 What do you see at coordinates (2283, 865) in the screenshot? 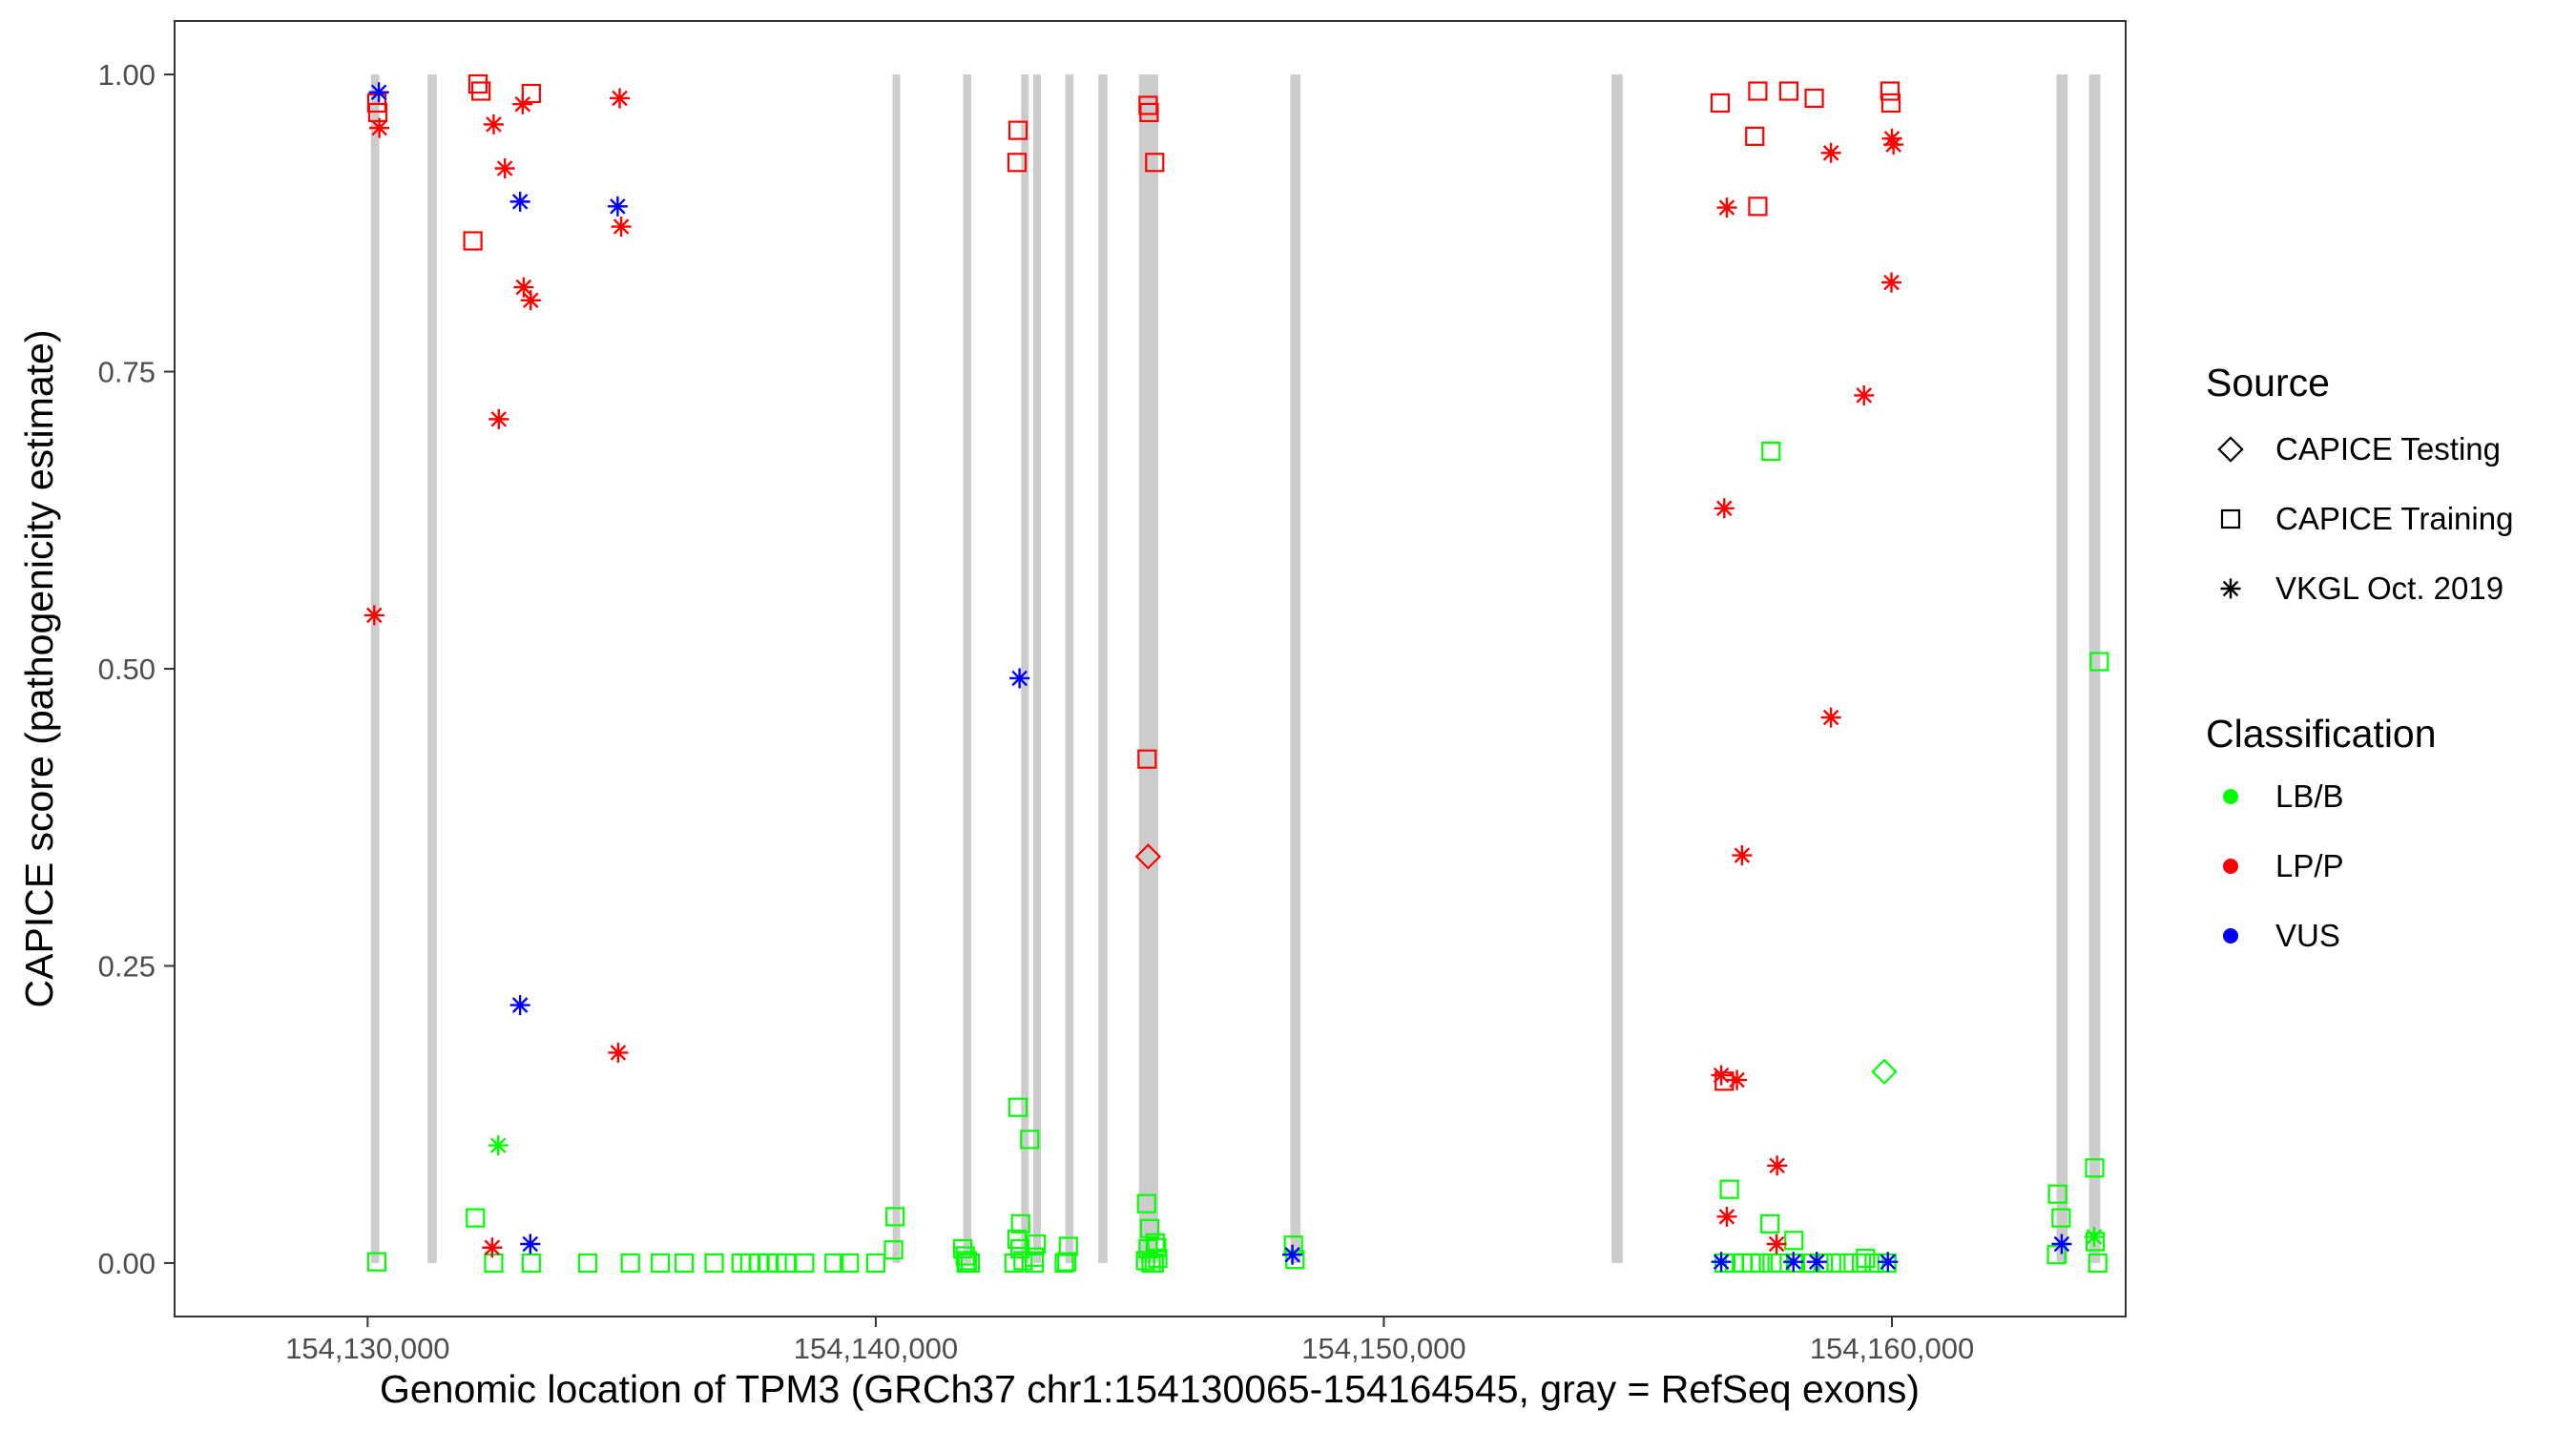
I see `legend-classification-items: LB/B LP/P VUS` at bounding box center [2283, 865].